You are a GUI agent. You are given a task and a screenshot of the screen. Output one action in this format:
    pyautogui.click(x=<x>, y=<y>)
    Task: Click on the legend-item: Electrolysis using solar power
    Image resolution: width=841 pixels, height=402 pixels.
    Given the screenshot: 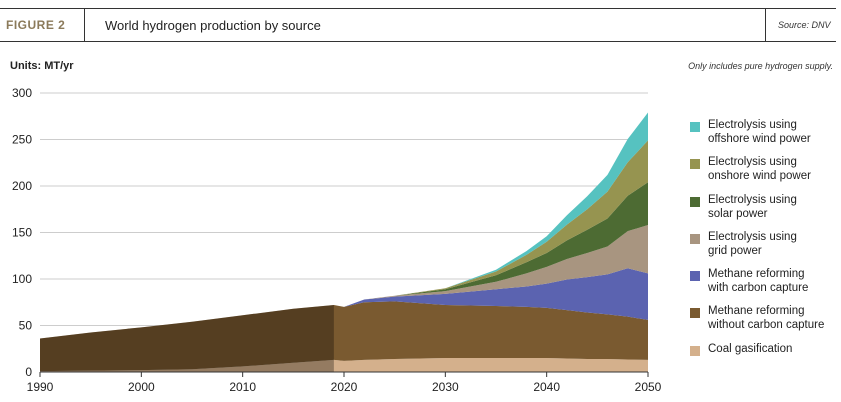 What is the action you would take?
    pyautogui.click(x=765, y=211)
    